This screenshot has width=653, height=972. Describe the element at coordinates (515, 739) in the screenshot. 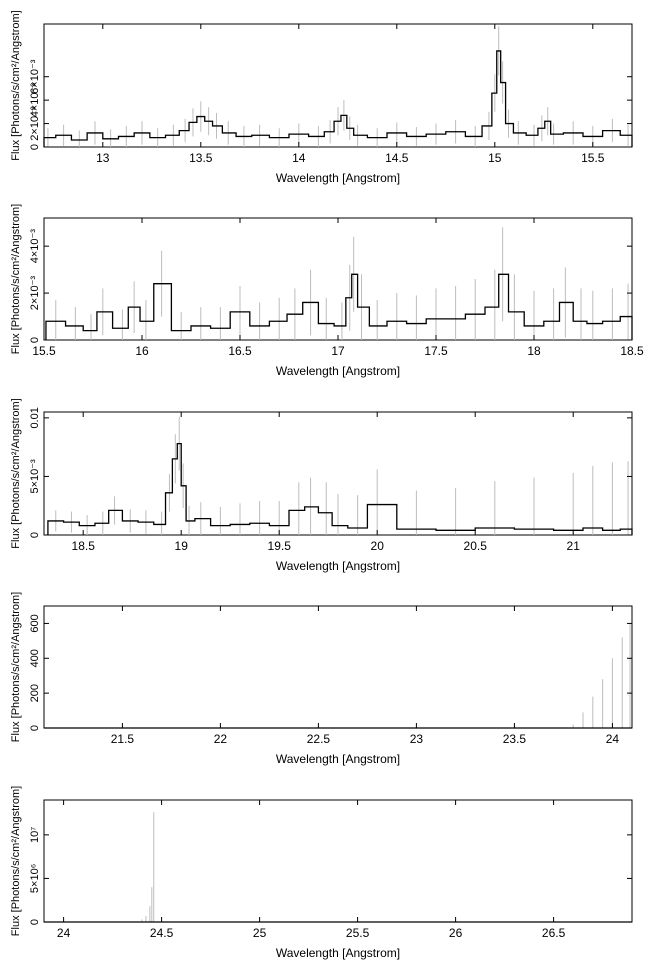

I see `x-tick-label: 23.5` at that location.